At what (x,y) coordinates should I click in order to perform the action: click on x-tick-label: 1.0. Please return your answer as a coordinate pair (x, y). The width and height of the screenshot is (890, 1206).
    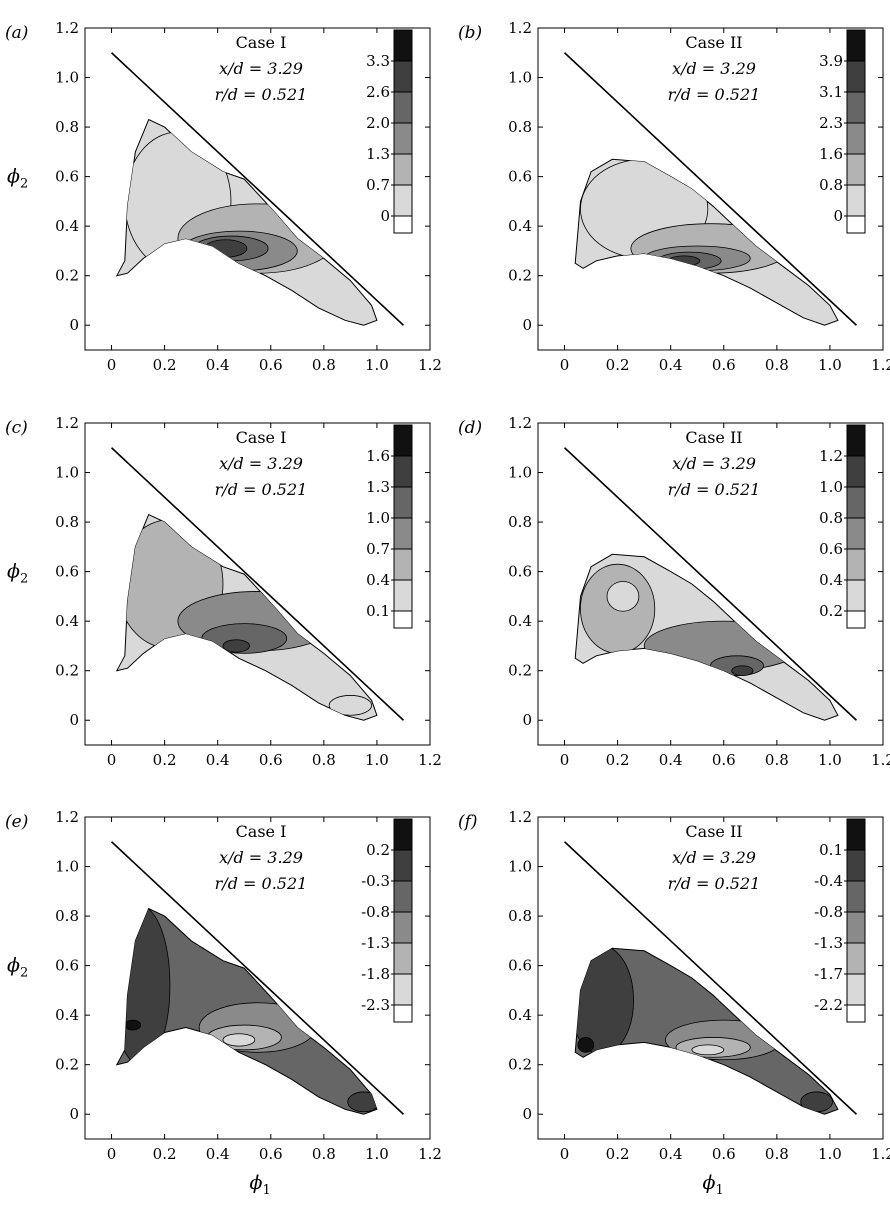
    Looking at the image, I should click on (830, 1154).